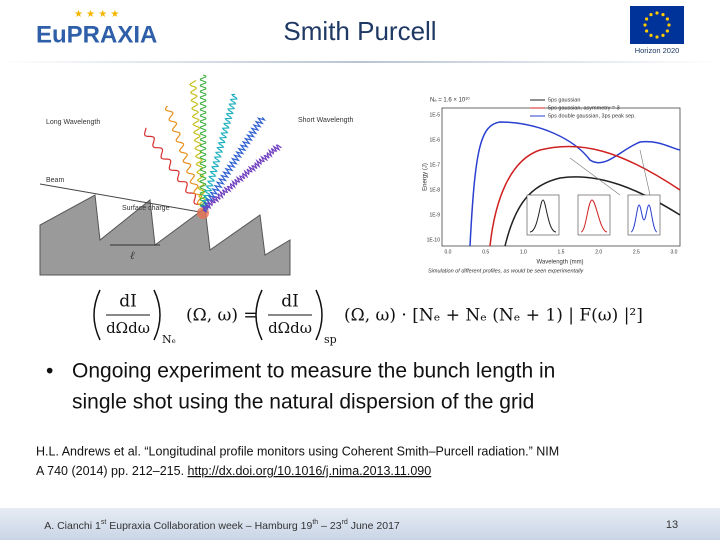  I want to click on footer-bar, so click(360, 524).